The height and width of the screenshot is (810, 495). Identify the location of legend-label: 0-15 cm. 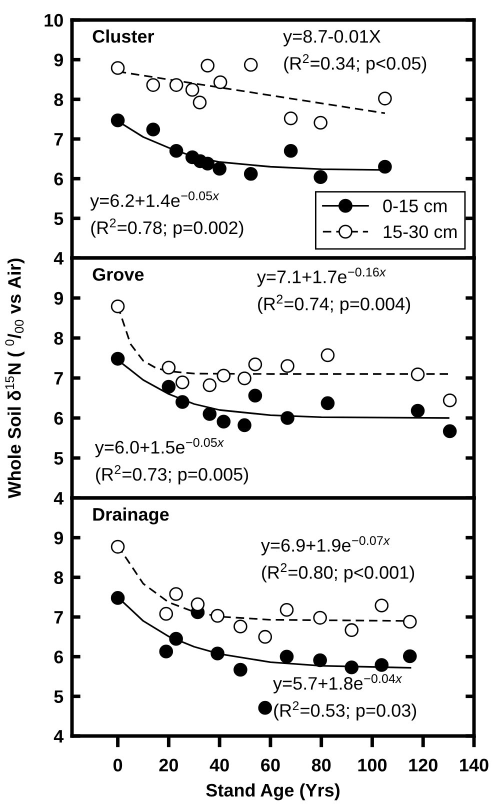
(415, 206).